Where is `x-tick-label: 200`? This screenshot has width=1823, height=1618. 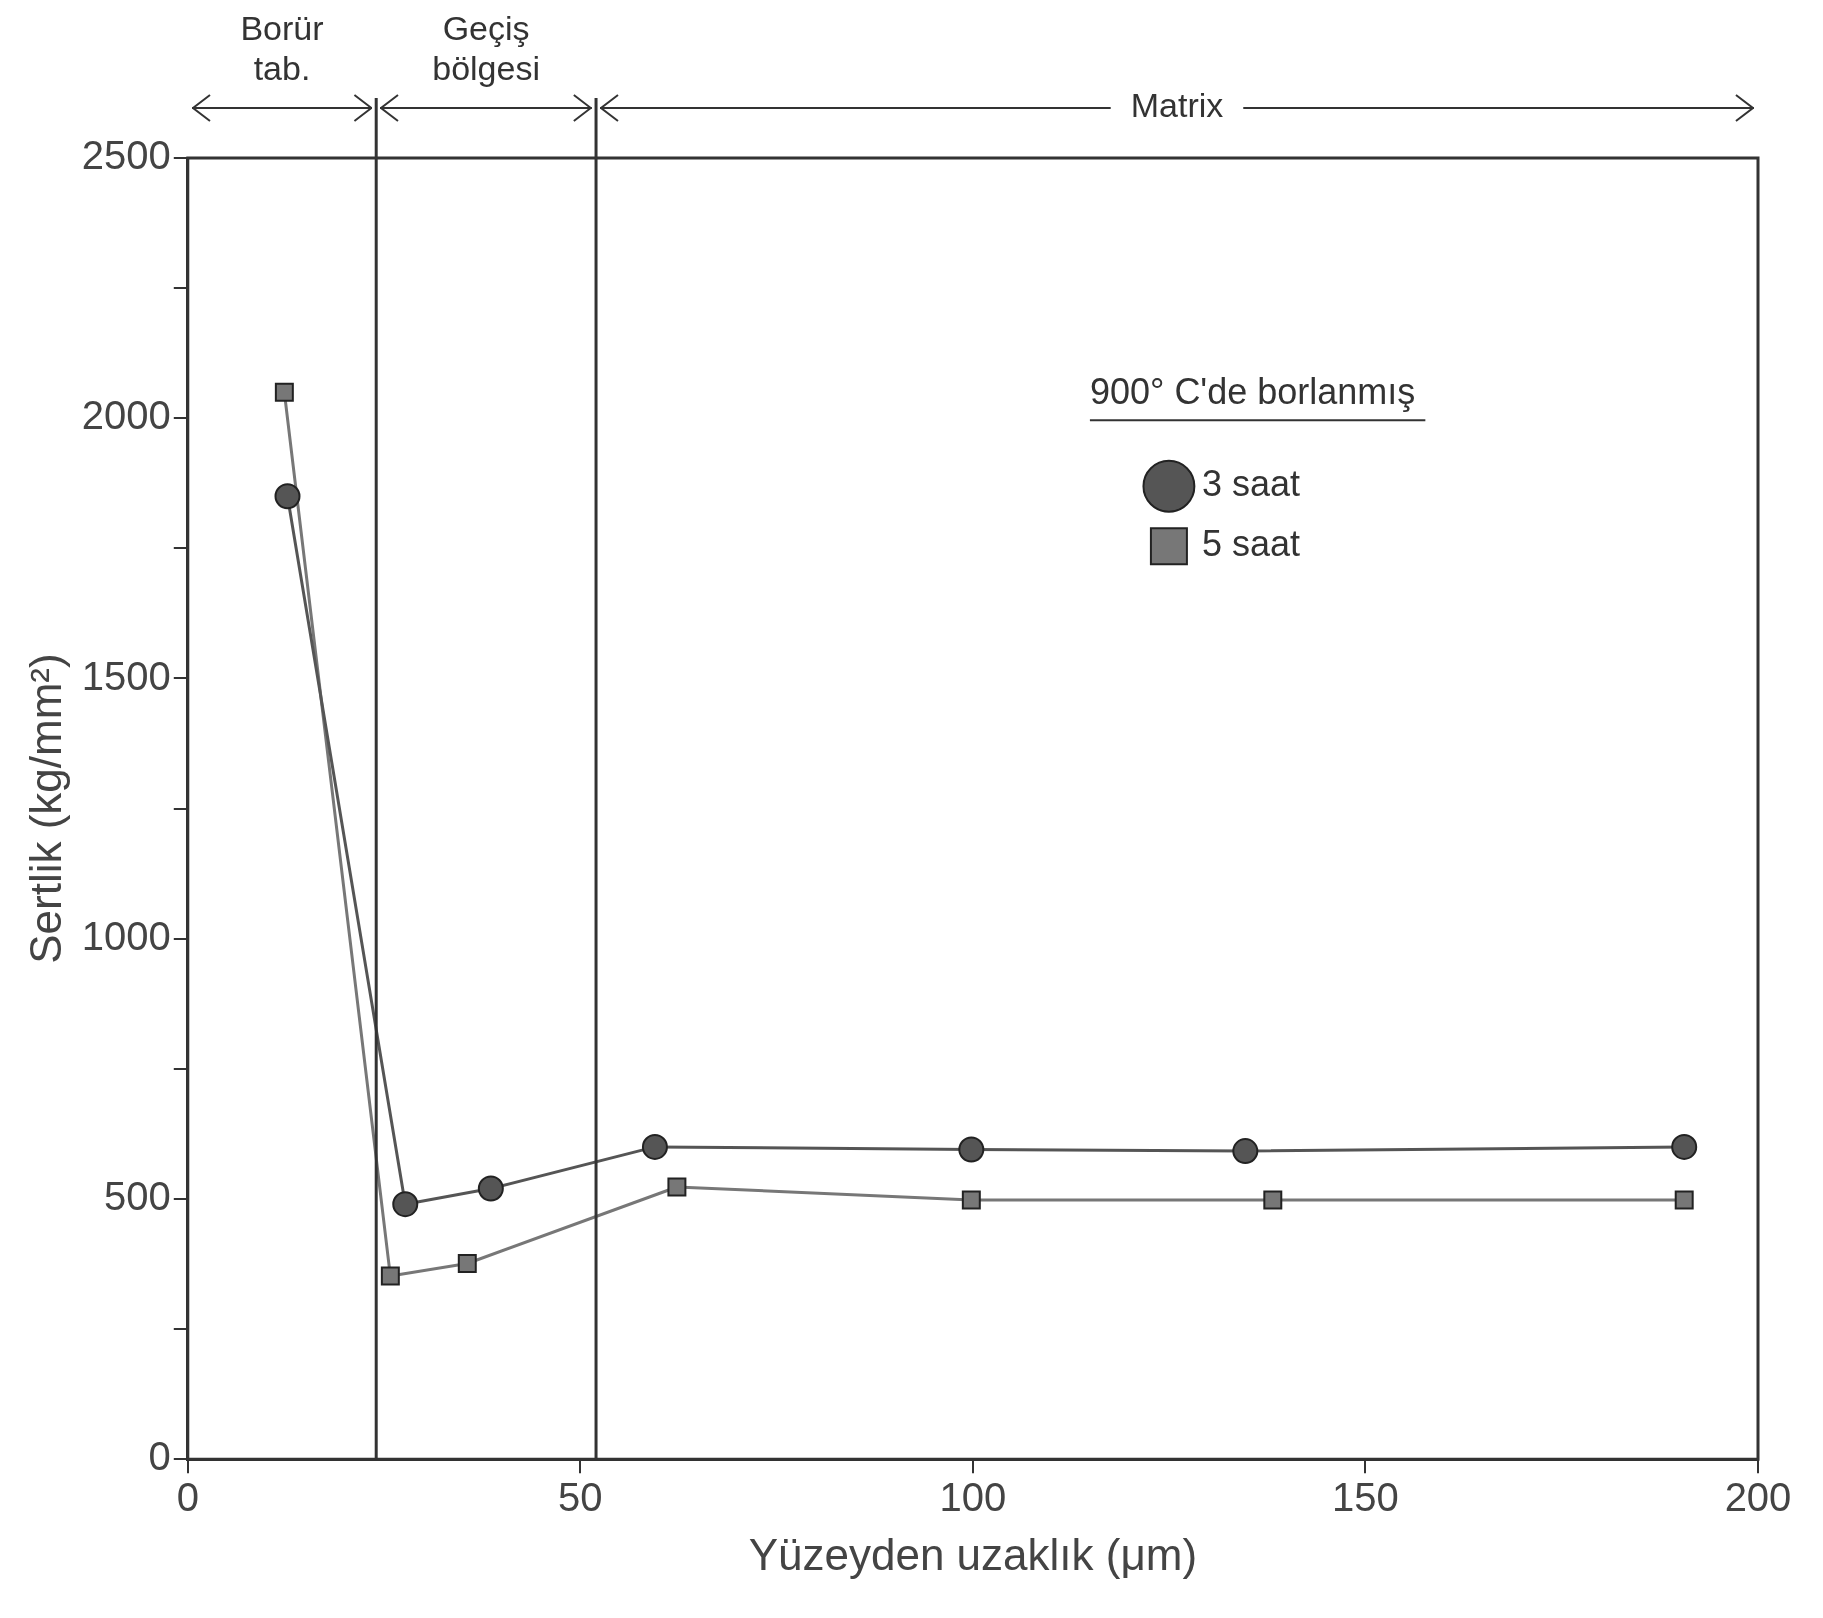
x-tick-label: 200 is located at coordinates (1758, 1497).